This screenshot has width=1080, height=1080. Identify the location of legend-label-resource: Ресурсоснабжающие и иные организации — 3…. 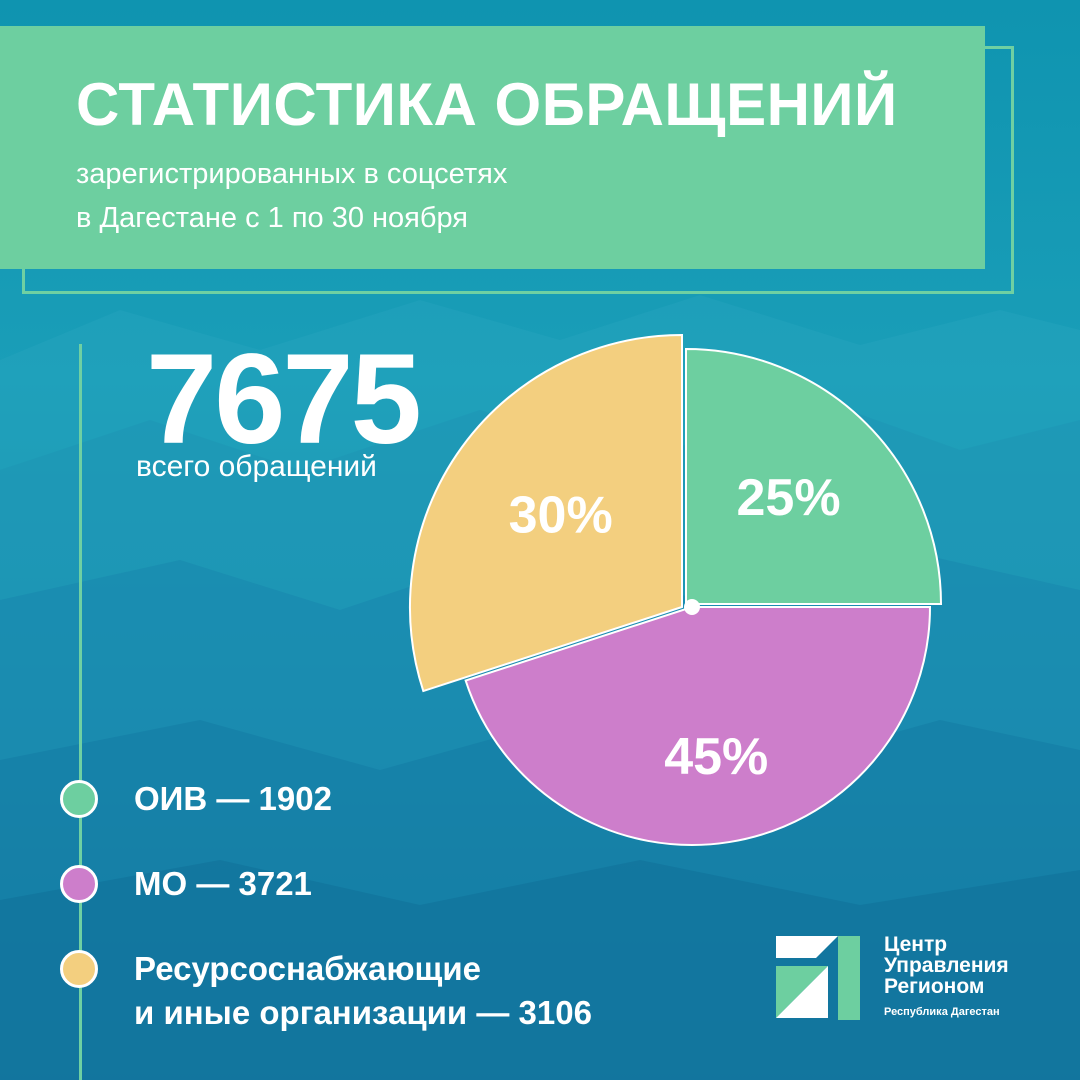
(363, 990).